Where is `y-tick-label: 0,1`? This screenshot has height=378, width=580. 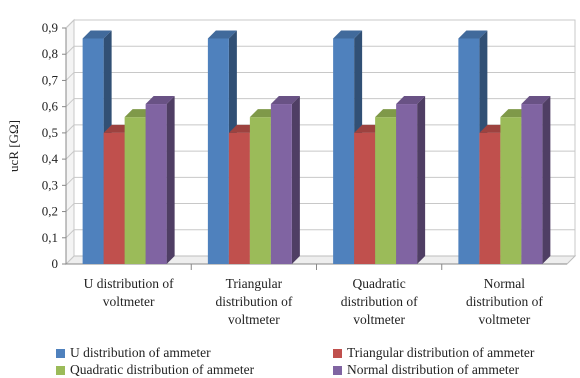 y-tick-label: 0,1 is located at coordinates (50, 237).